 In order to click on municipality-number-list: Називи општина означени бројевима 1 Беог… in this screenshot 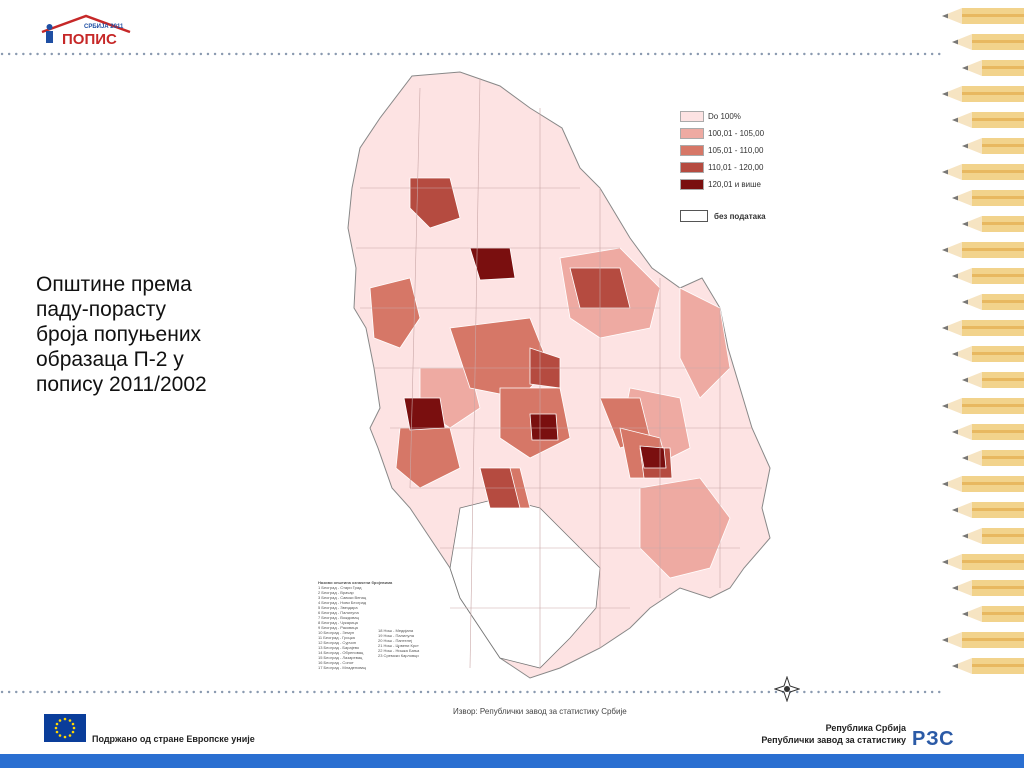, I will do `click(373, 625)`.